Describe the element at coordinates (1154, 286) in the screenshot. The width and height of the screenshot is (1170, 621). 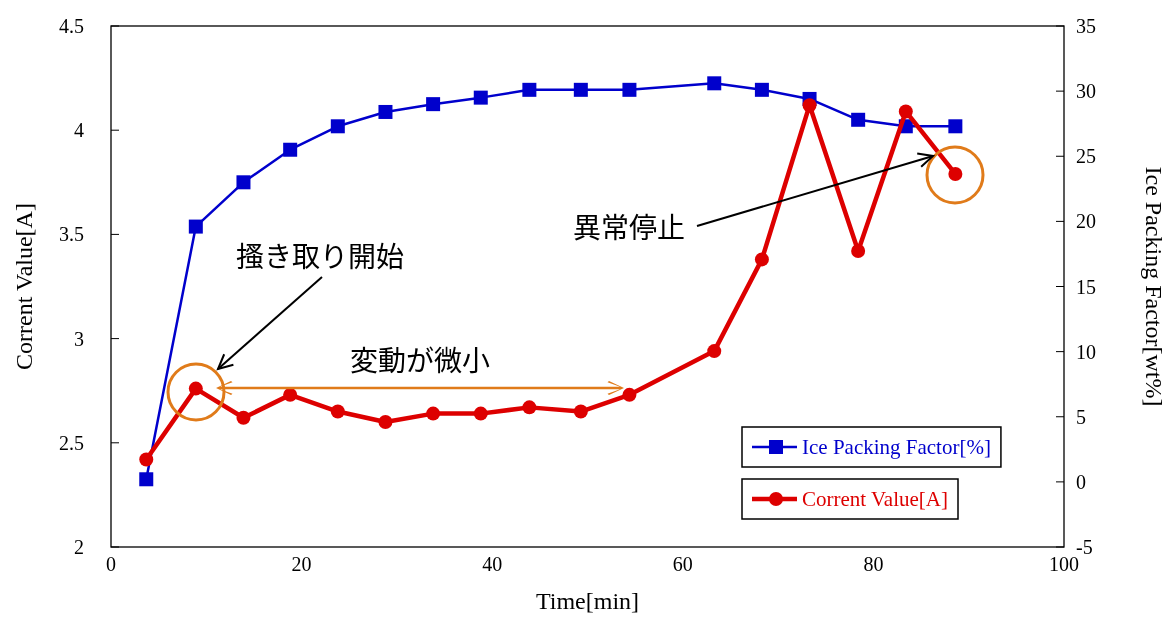
I see `y2-axis-title: Ice Packing Factor[wt%]` at that location.